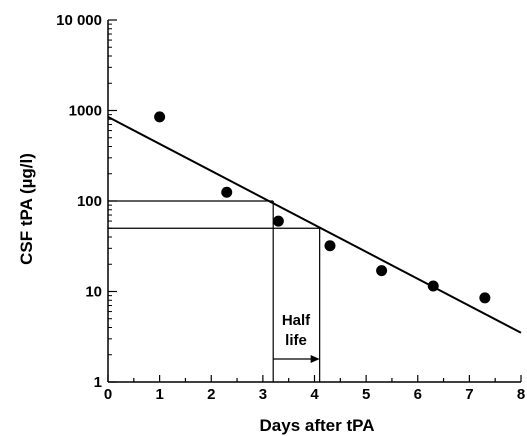 This screenshot has height=436, width=527. I want to click on y-axis-label: CSF tPA (µg/l), so click(26, 209).